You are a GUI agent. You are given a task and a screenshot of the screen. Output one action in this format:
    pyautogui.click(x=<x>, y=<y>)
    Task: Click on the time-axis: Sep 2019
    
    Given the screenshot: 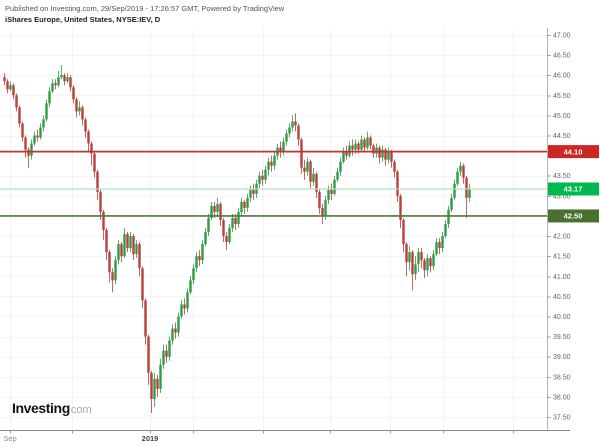 What is the action you would take?
    pyautogui.click(x=285, y=436)
    